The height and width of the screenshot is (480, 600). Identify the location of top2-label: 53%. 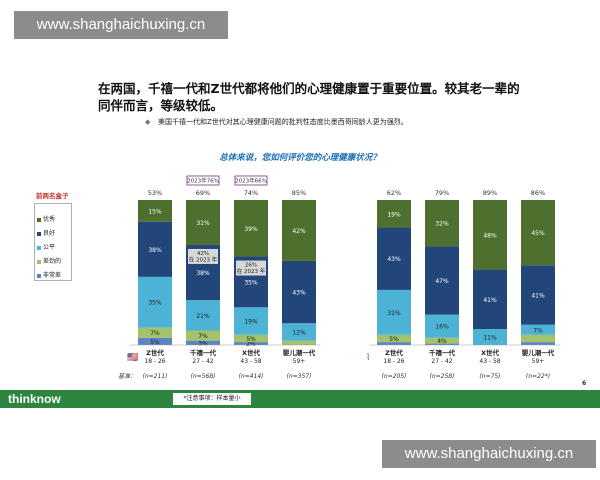
(155, 193).